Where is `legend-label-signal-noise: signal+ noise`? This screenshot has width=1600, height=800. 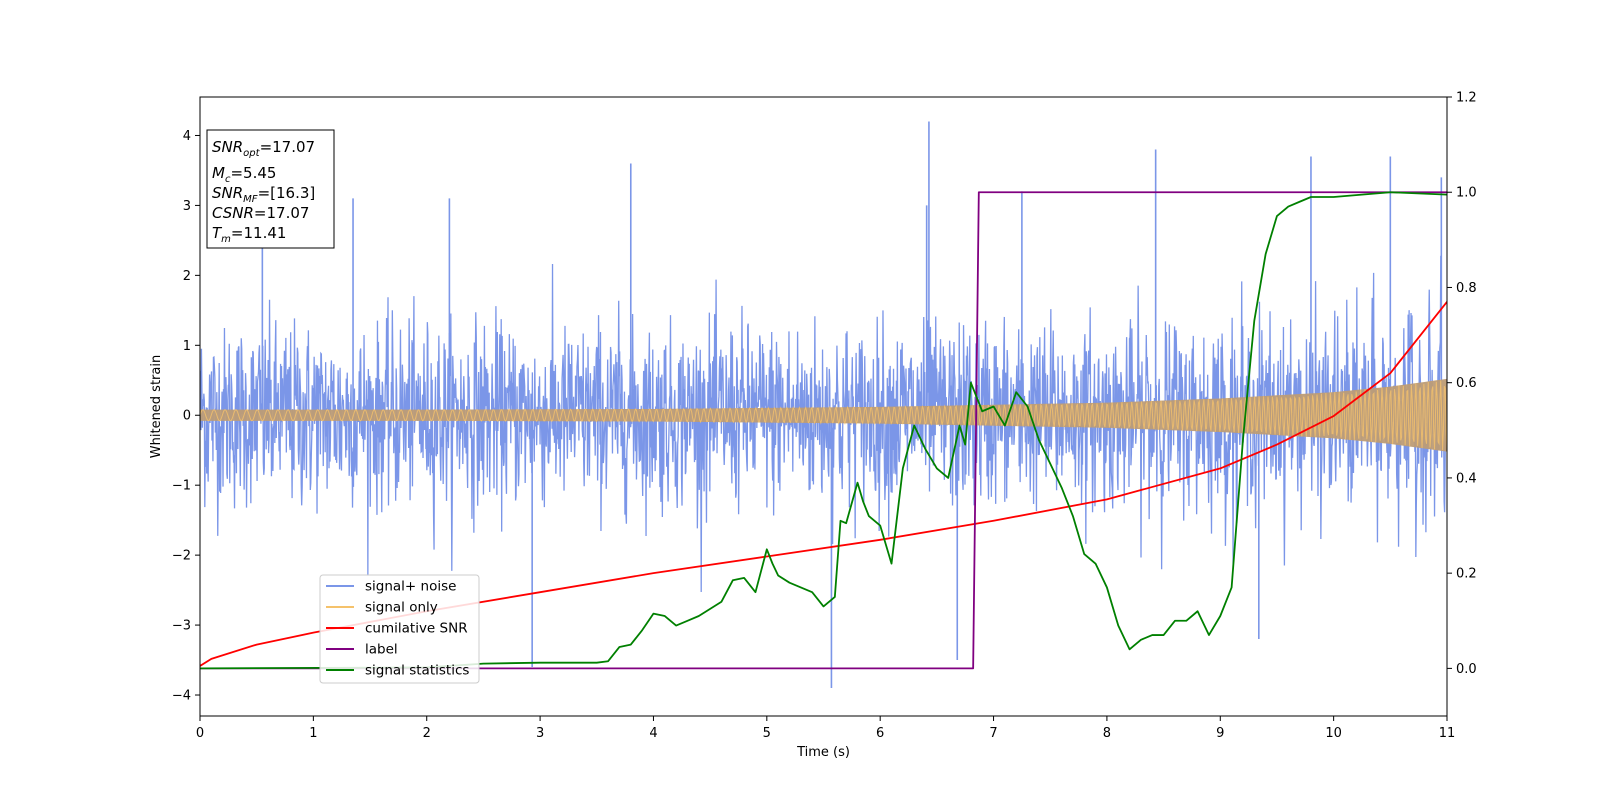 legend-label-signal-noise: signal+ noise is located at coordinates (410, 587).